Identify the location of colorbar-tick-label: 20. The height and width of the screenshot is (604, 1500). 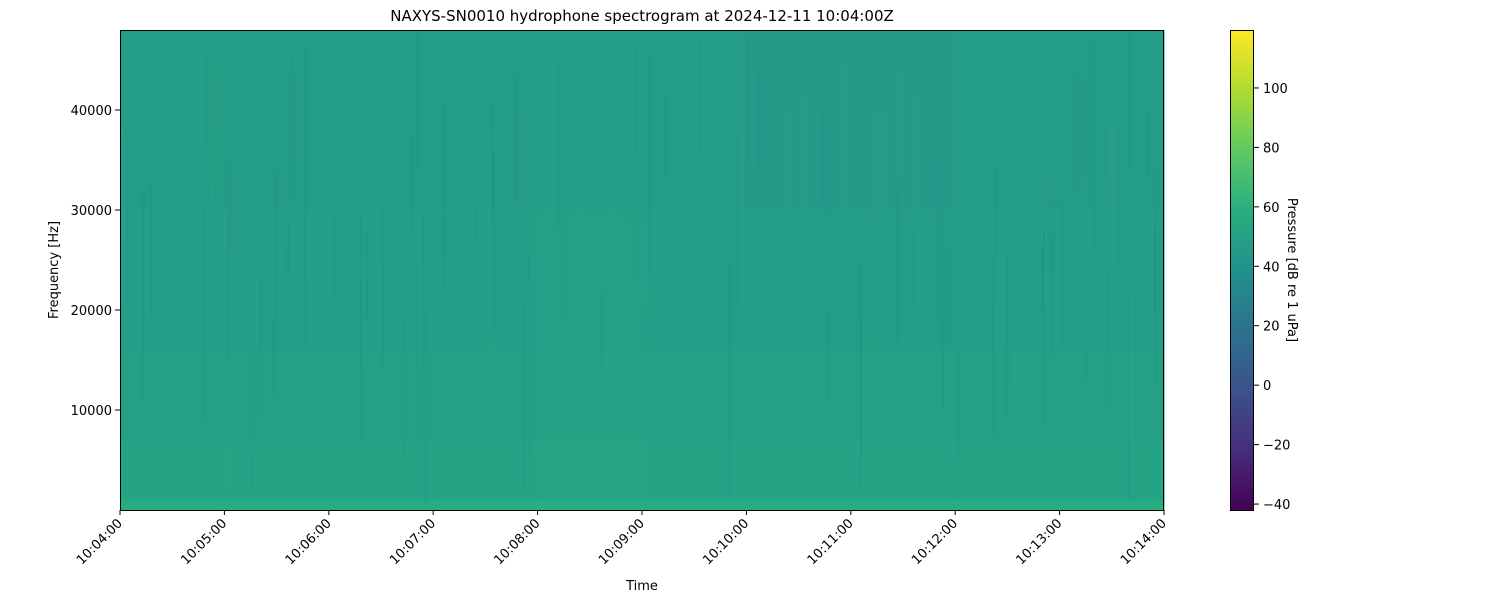
(1271, 327).